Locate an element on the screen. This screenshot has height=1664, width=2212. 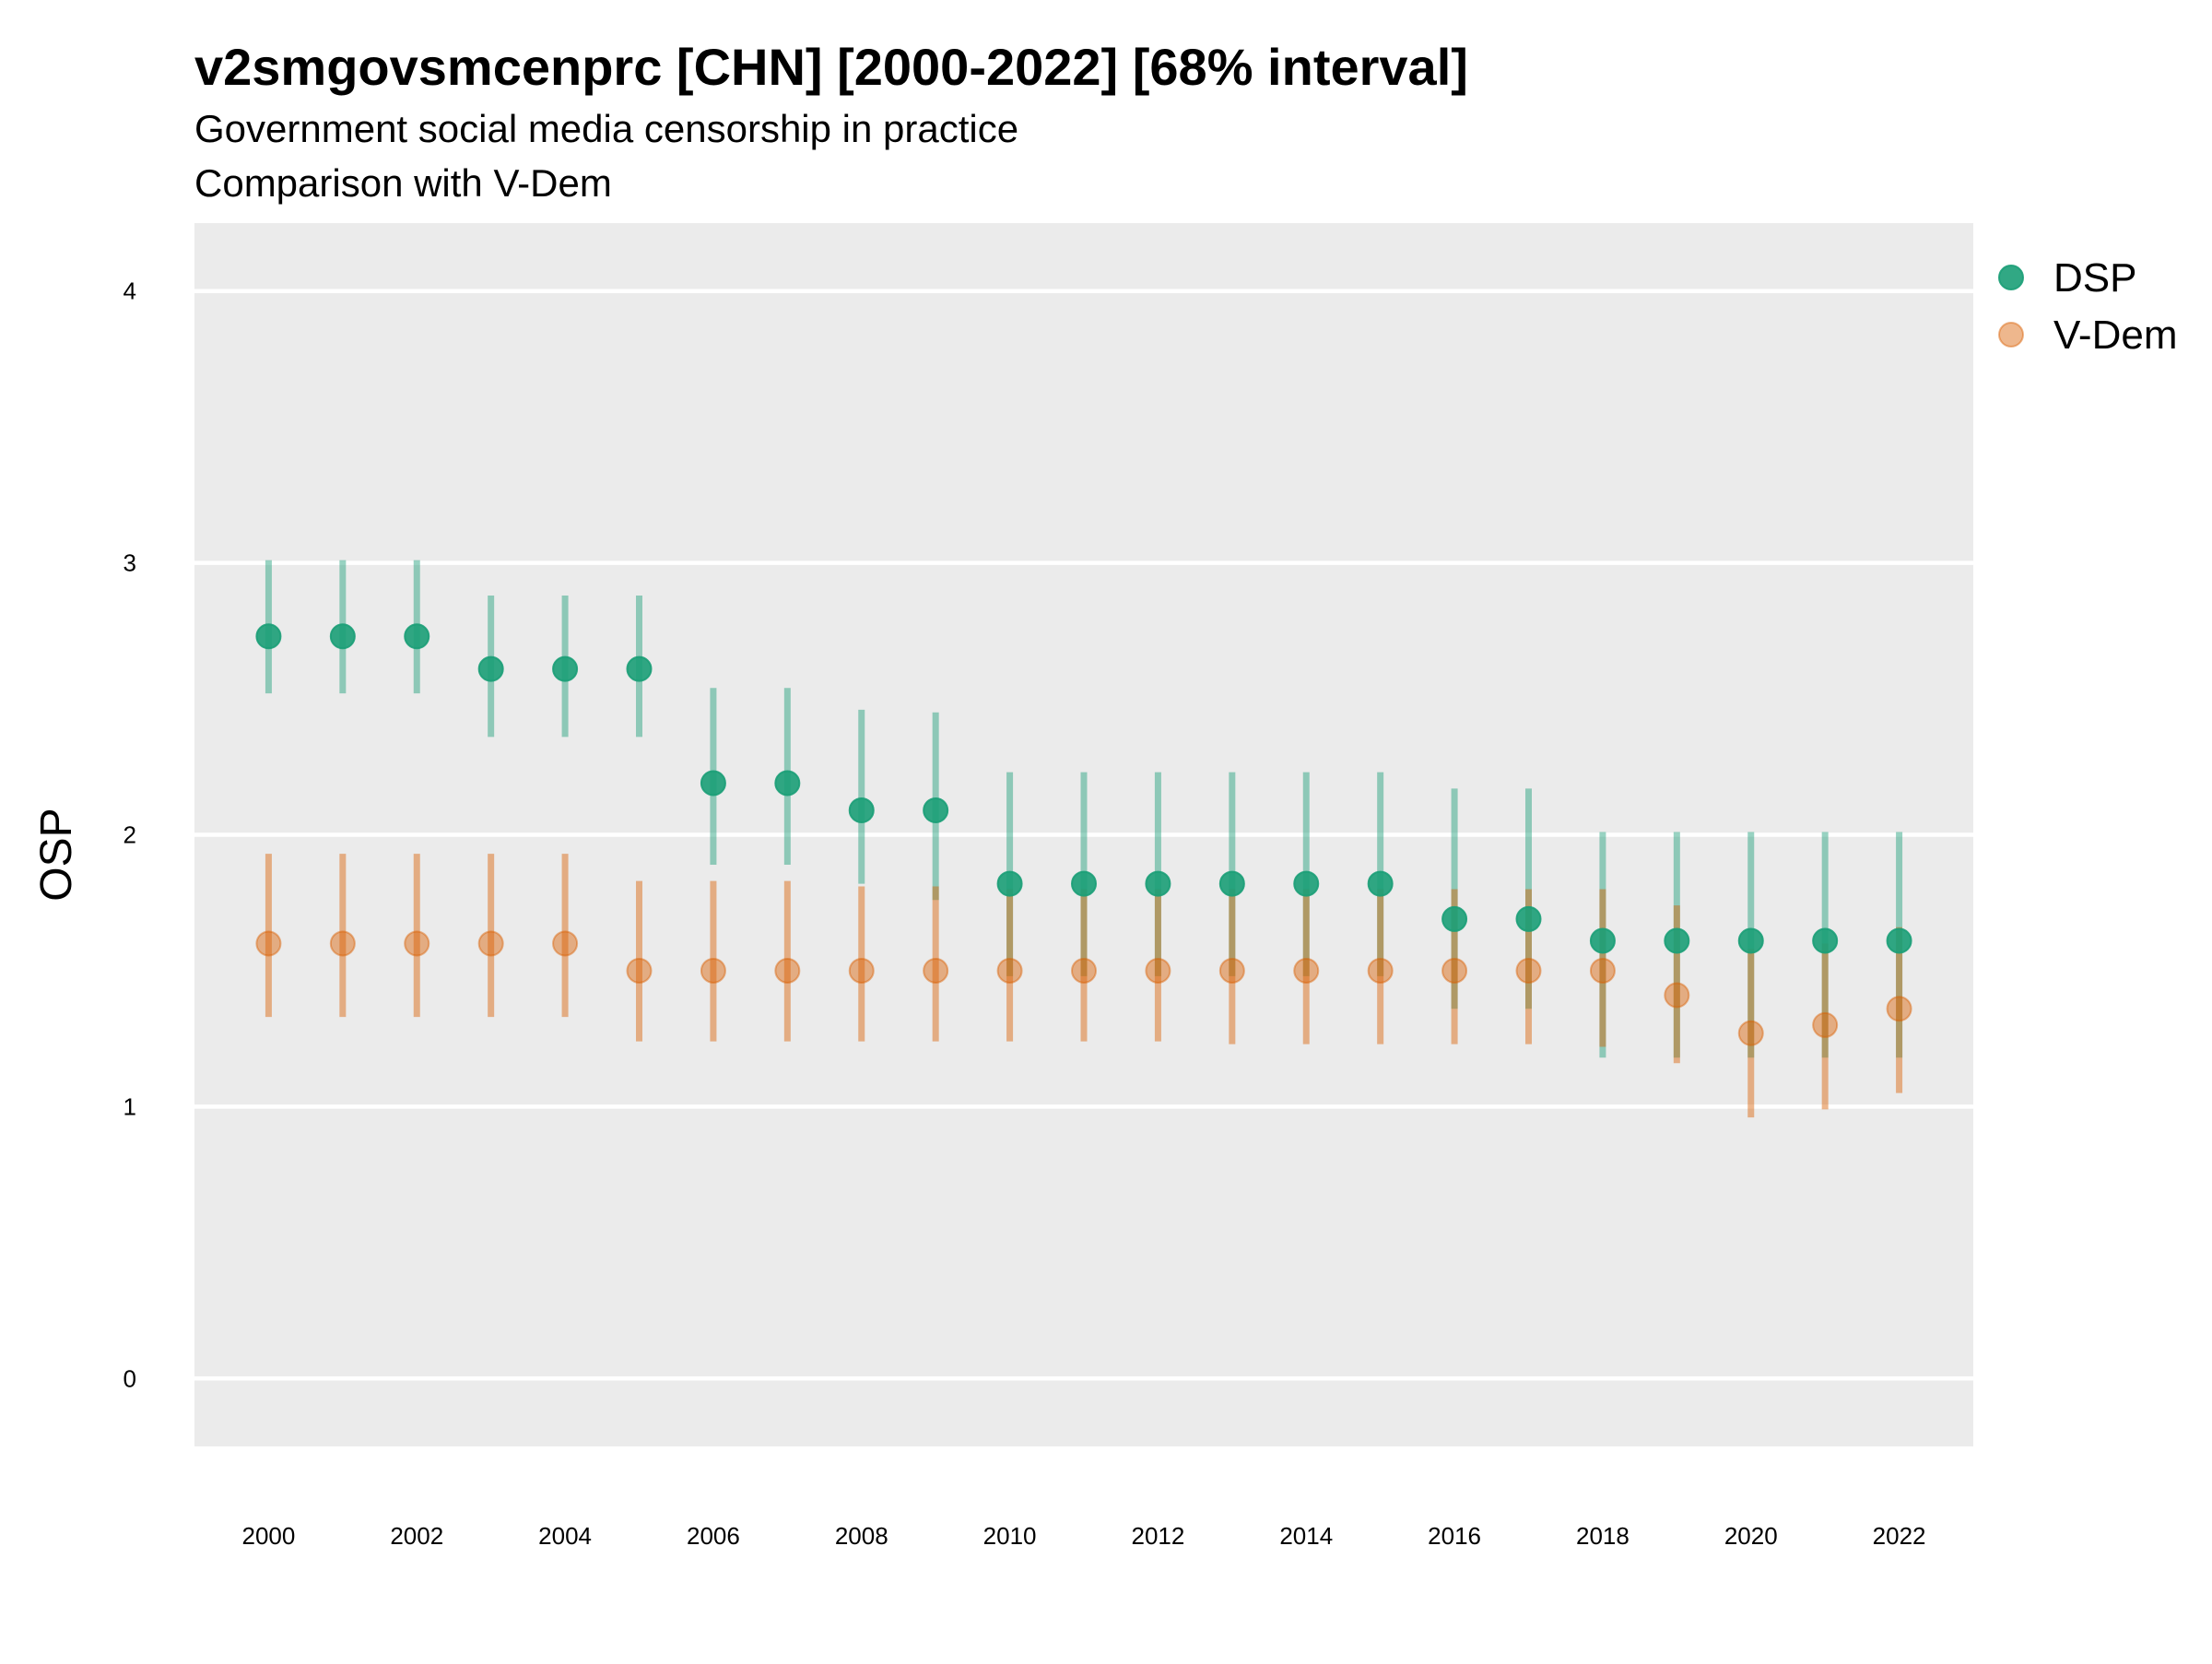
x-tick-label: 2006 is located at coordinates (713, 1536).